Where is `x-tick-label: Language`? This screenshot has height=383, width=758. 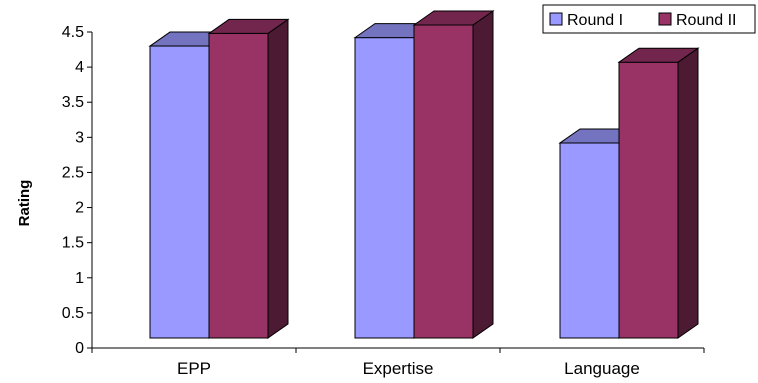 x-tick-label: Language is located at coordinates (602, 368).